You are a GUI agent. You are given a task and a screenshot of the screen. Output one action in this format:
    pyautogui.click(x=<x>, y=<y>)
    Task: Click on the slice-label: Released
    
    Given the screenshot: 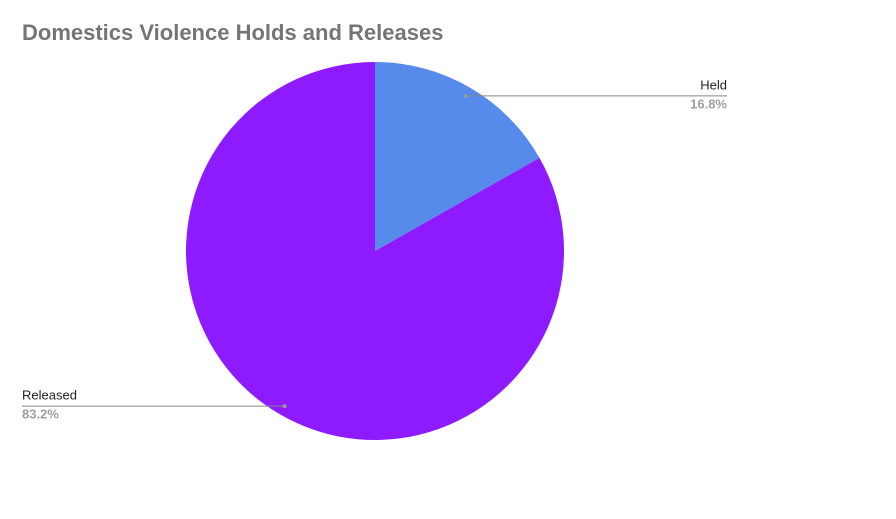 What is the action you would take?
    pyautogui.click(x=49, y=395)
    